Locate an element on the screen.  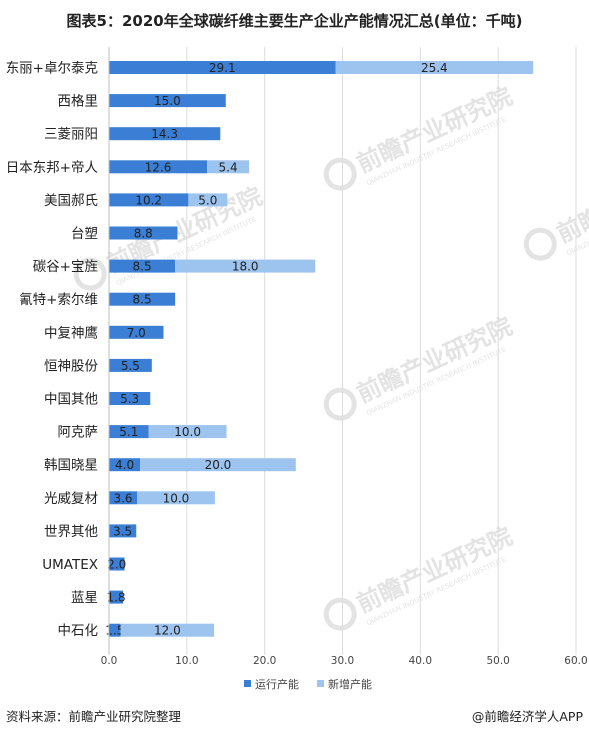
data-label: 5.5 is located at coordinates (130, 366).